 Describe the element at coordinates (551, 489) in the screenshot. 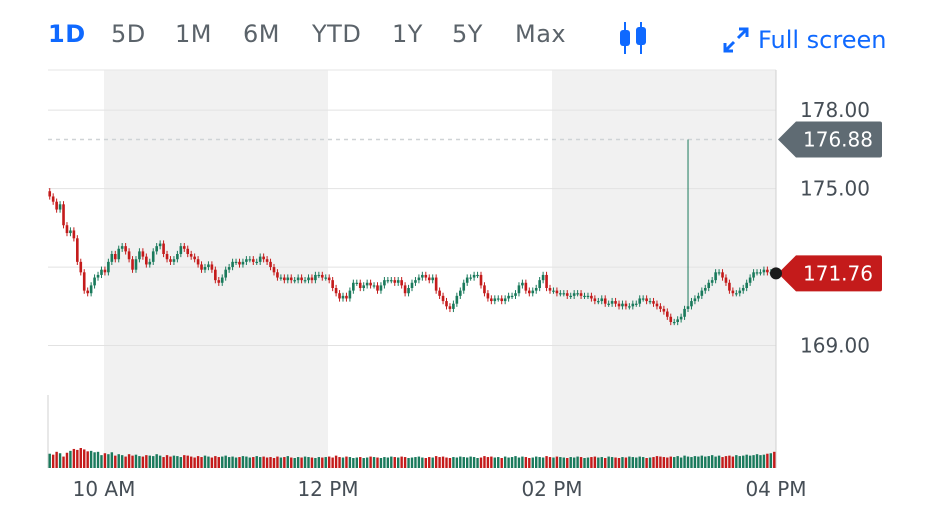

I see `x-tick-label: 02 PM` at that location.